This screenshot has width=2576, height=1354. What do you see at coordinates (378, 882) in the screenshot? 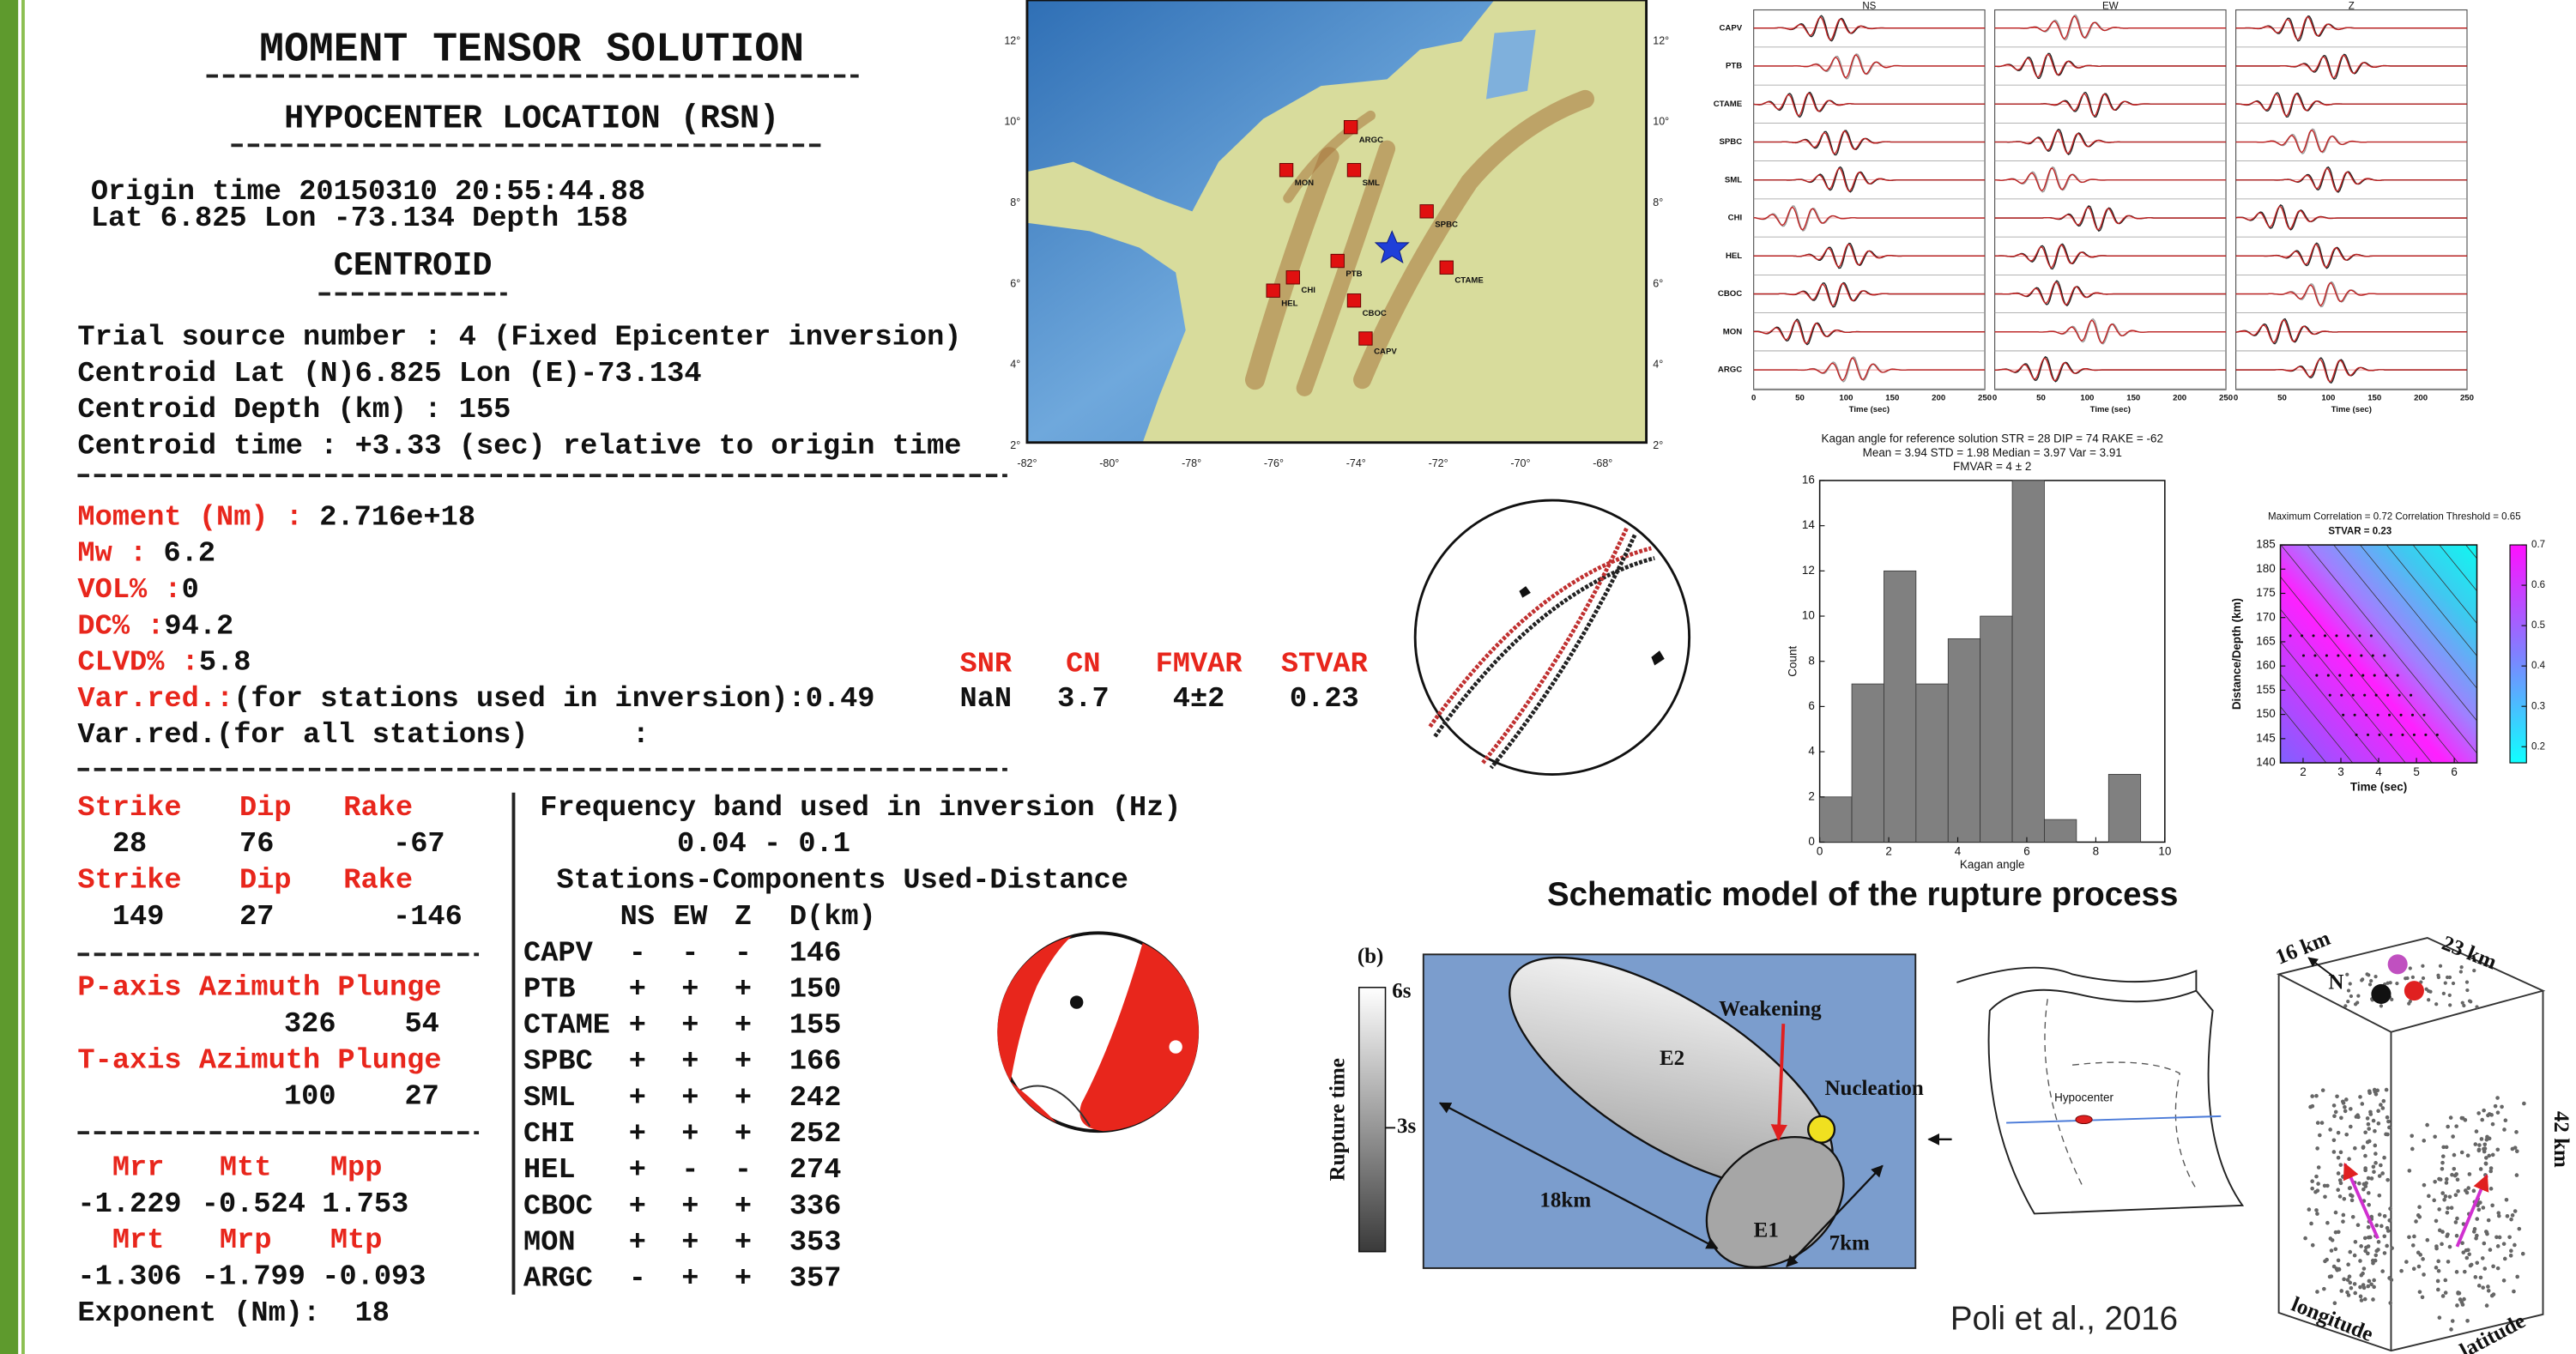
I see `plane-header: Rake` at bounding box center [378, 882].